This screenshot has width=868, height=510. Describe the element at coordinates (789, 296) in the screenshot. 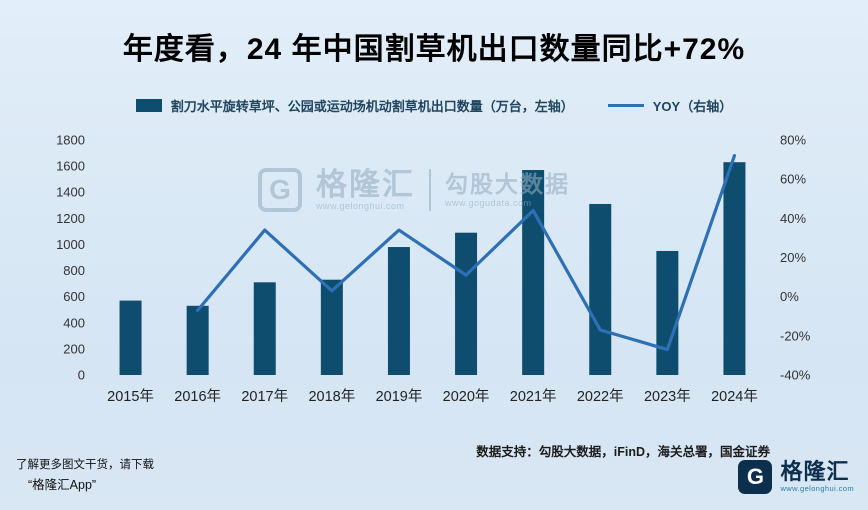

I see `right-axis-tick-0: 0%` at that location.